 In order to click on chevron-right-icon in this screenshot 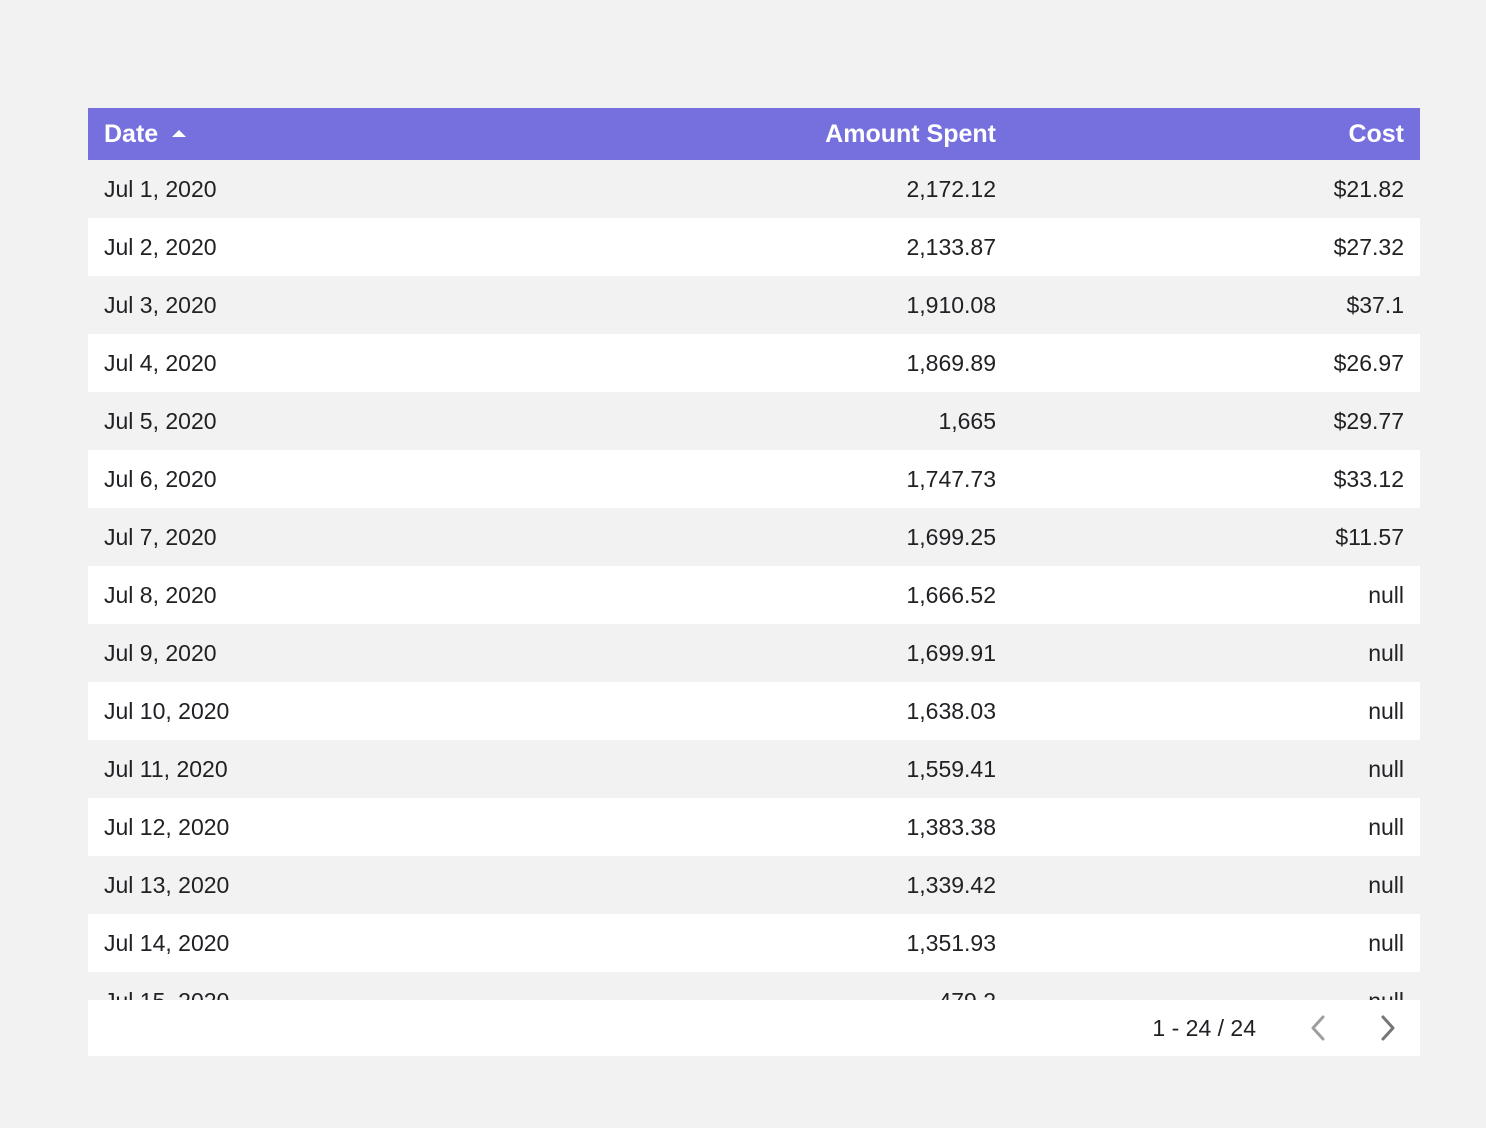, I will do `click(1388, 1028)`.